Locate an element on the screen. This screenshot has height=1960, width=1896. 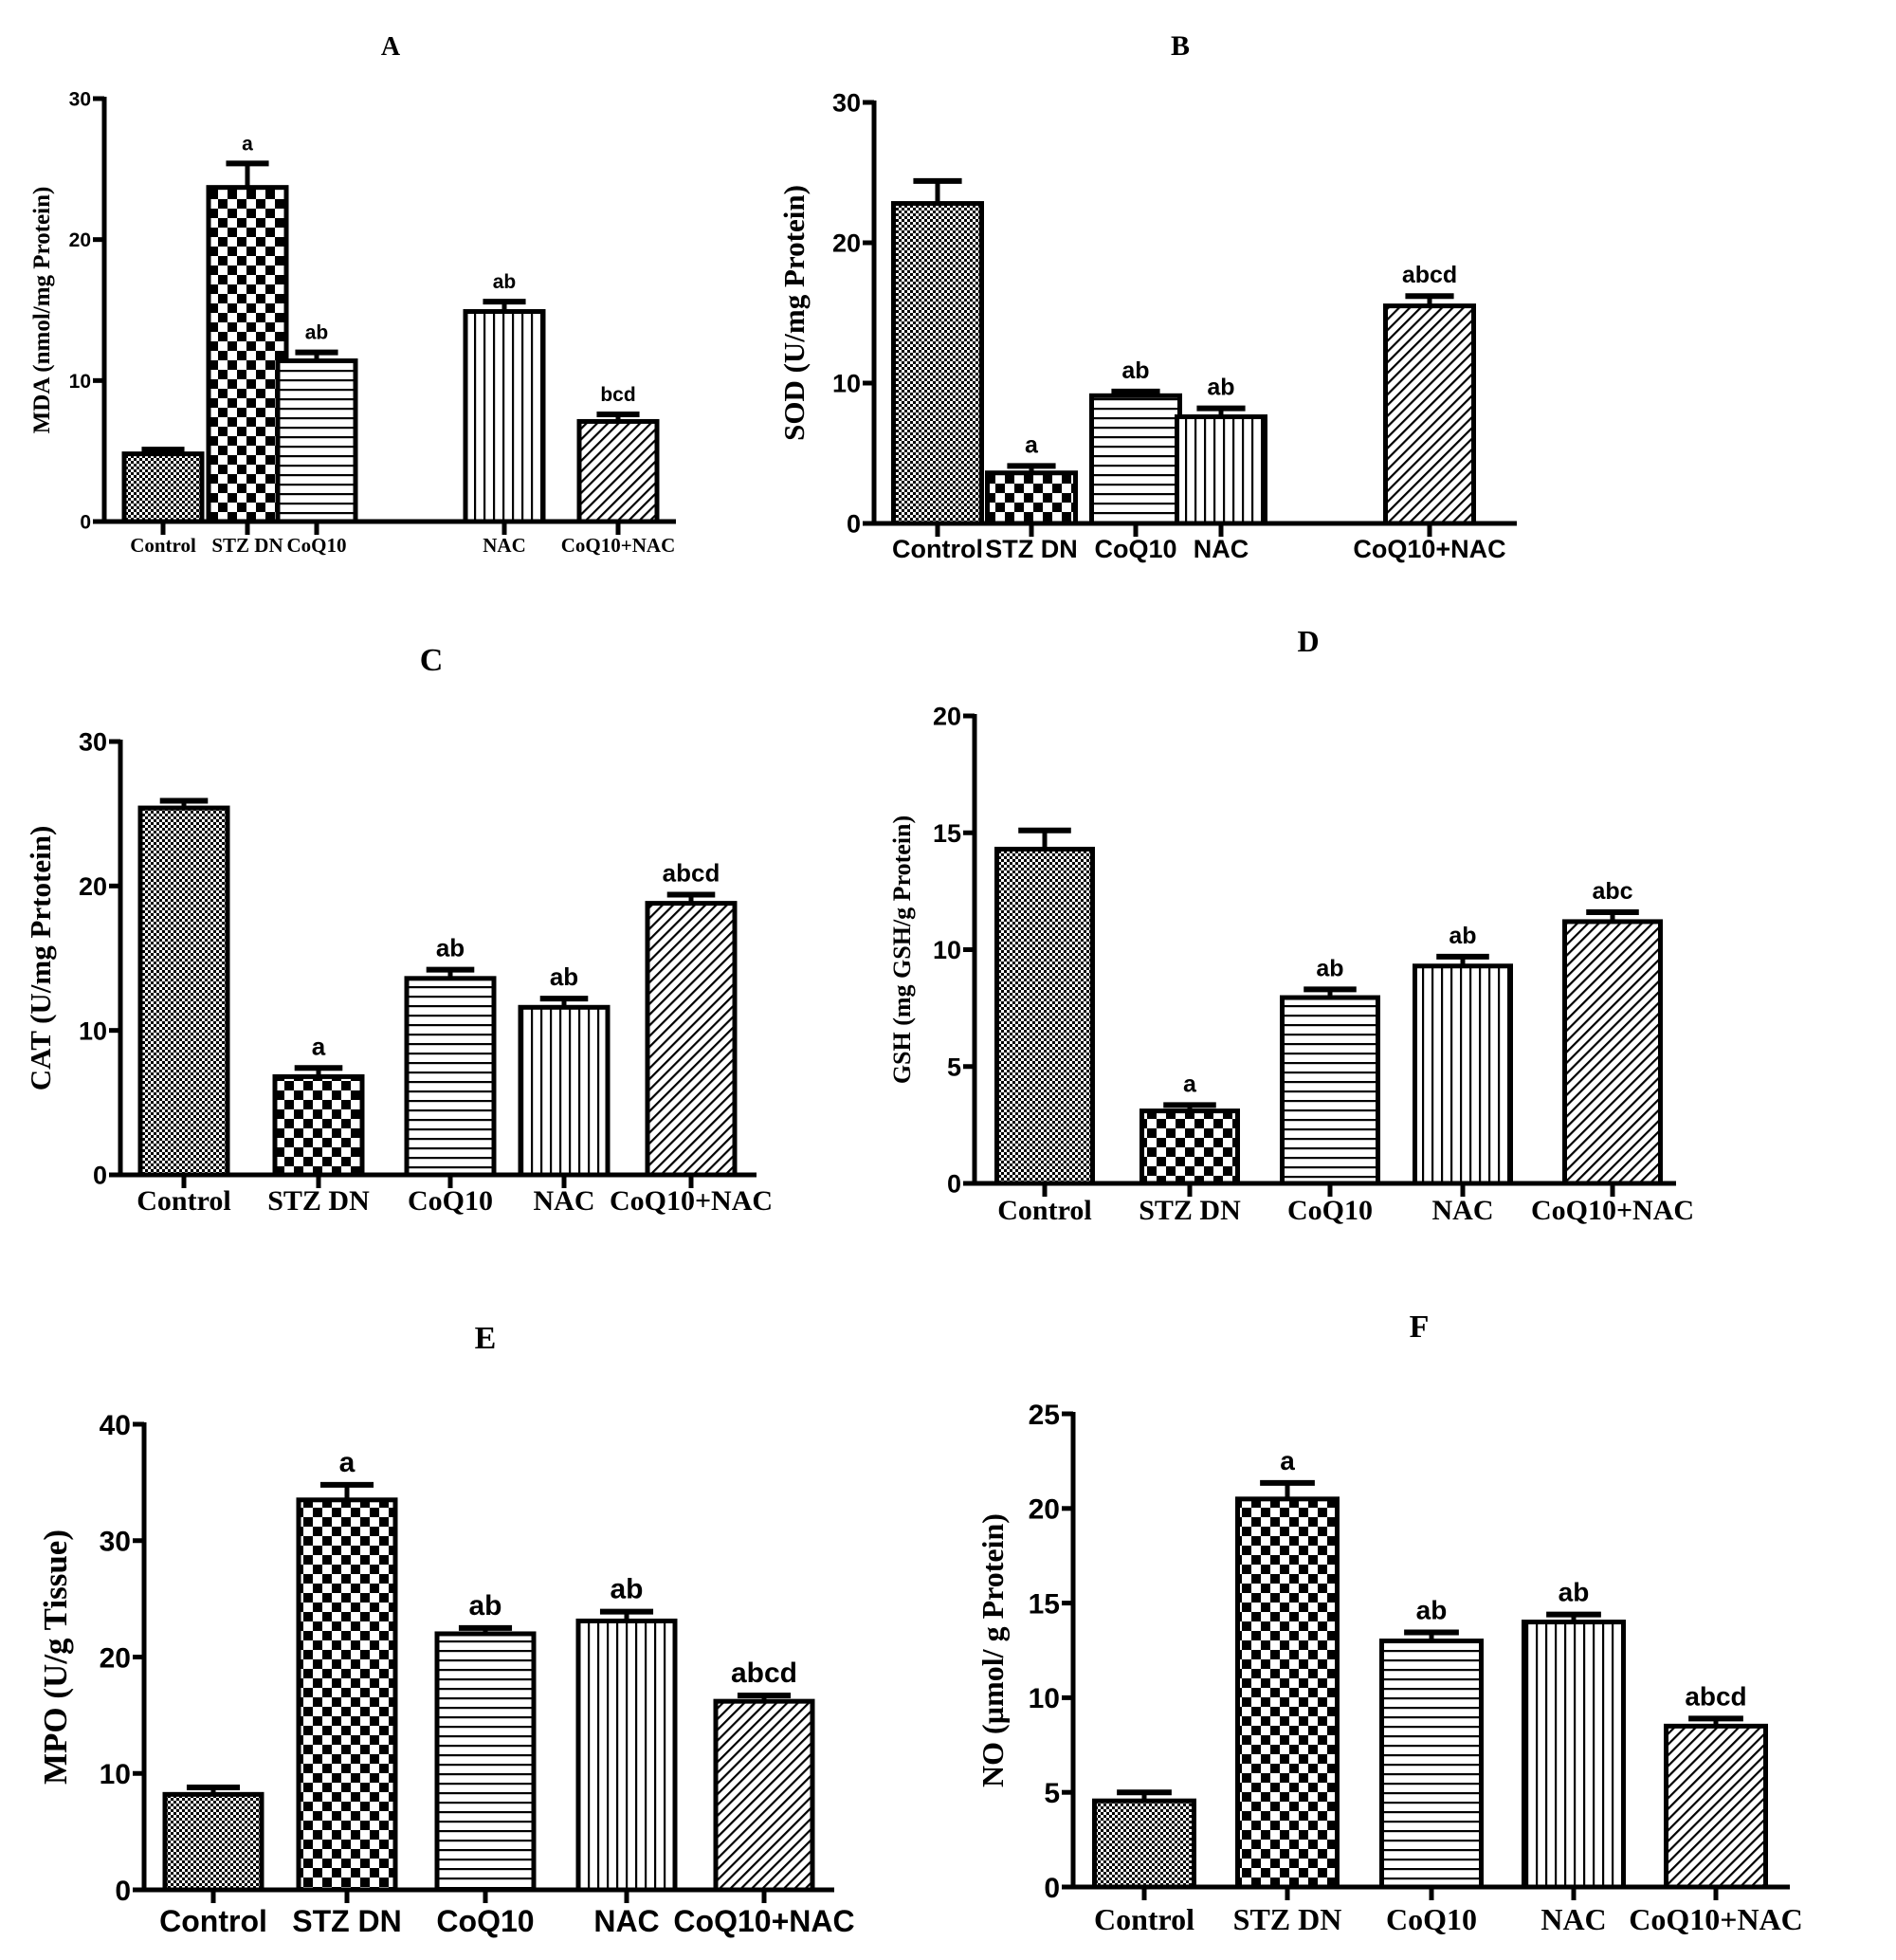
y-axis-label: MDA (nmol/mg Protein) is located at coordinates (42, 310).